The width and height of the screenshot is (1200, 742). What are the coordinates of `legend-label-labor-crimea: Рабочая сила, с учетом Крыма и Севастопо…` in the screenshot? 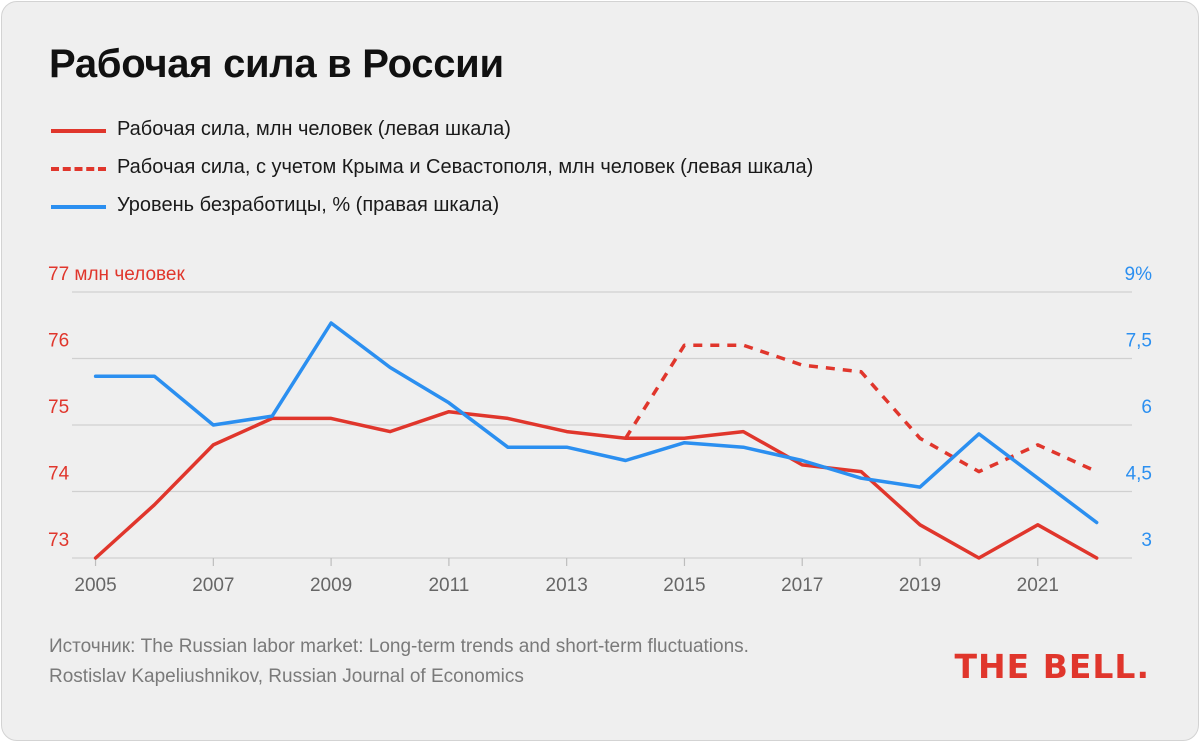 It's located at (465, 167).